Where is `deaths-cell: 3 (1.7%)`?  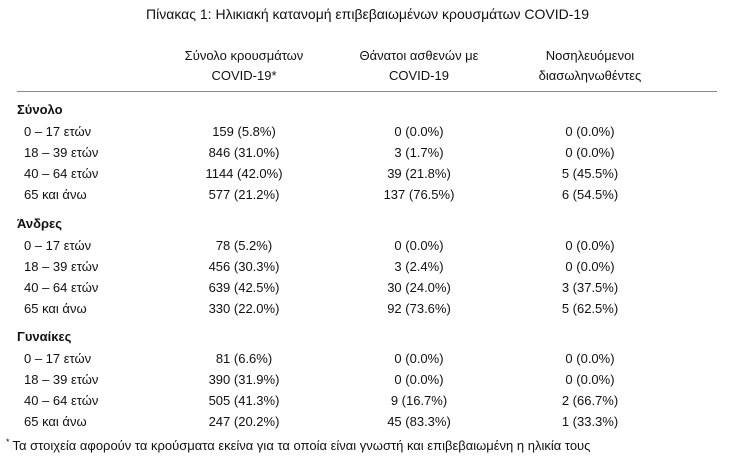
deaths-cell: 3 (1.7%) is located at coordinates (419, 152).